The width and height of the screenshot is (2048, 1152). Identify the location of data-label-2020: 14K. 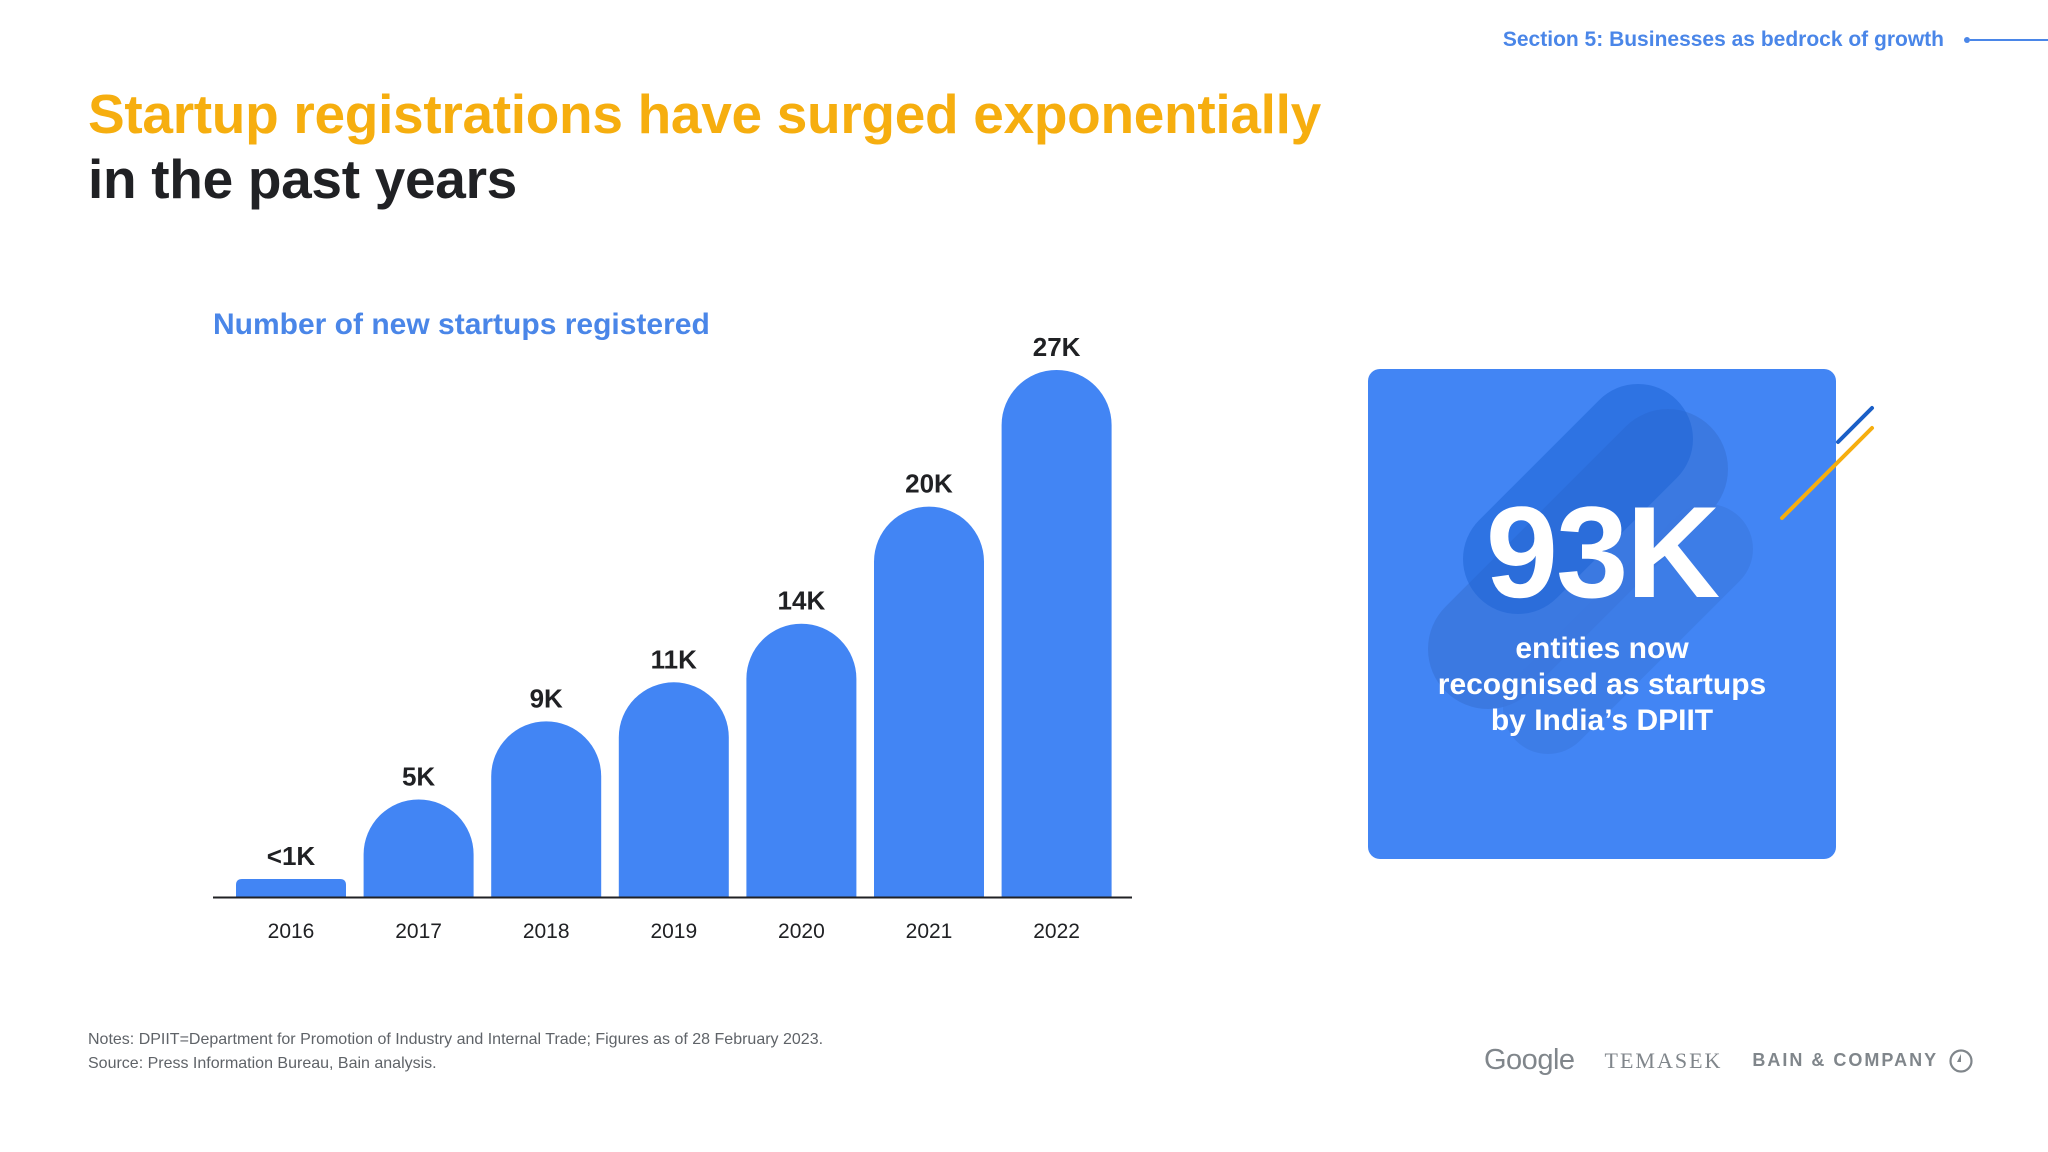
(802, 601).